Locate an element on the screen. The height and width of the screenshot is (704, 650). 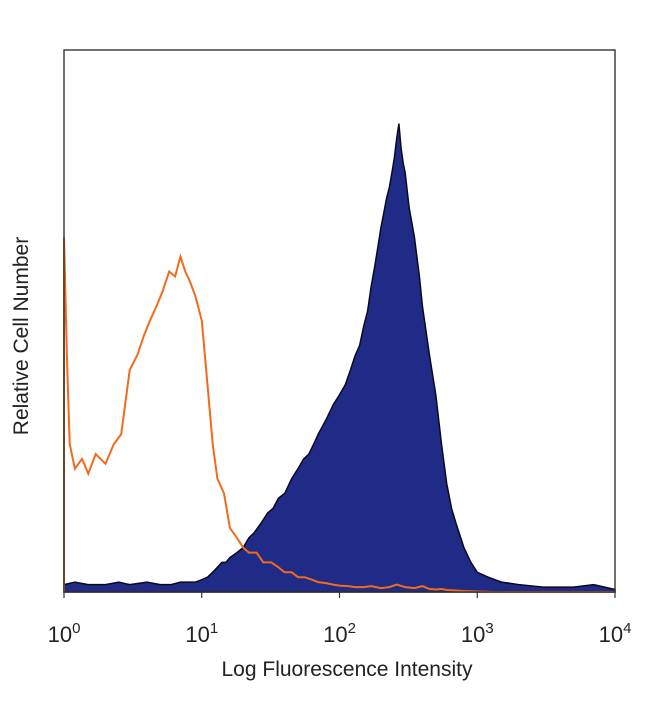
x-axis-label: Log Fluorescence Intensity is located at coordinates (347, 669).